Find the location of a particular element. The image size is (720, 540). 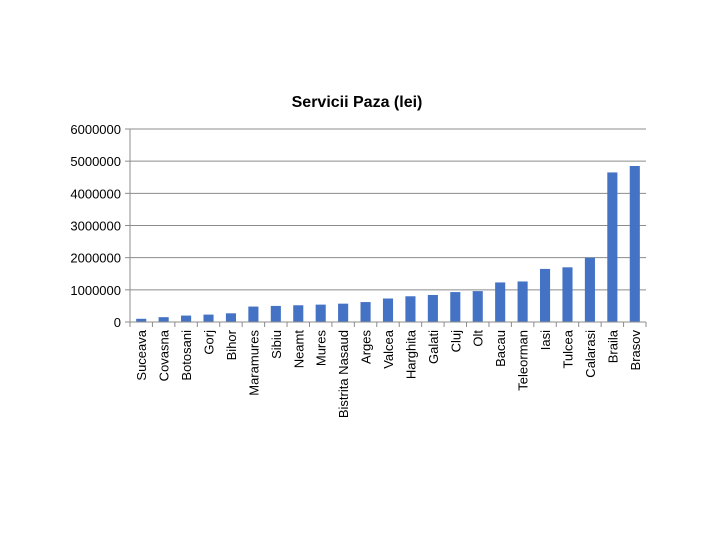

y-tick-label: 6000000 is located at coordinates (95, 129).